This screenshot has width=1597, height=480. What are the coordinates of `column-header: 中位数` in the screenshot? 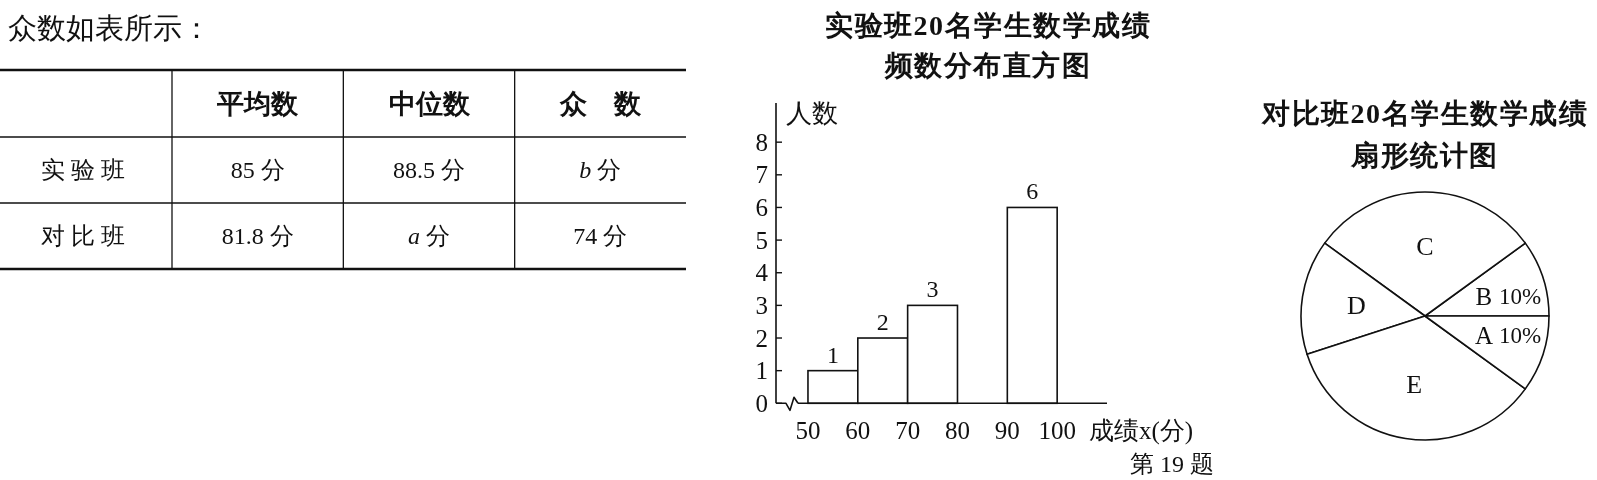 It's located at (429, 103).